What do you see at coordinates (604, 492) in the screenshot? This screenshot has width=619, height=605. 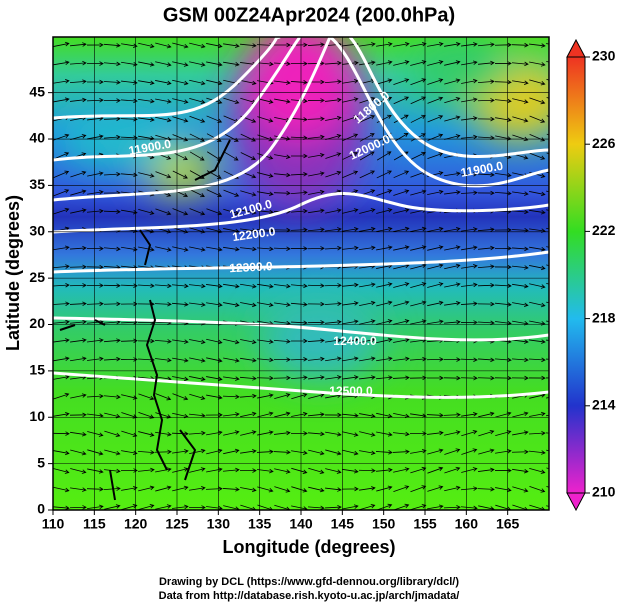 I see `colorbar-tick-label: 210` at bounding box center [604, 492].